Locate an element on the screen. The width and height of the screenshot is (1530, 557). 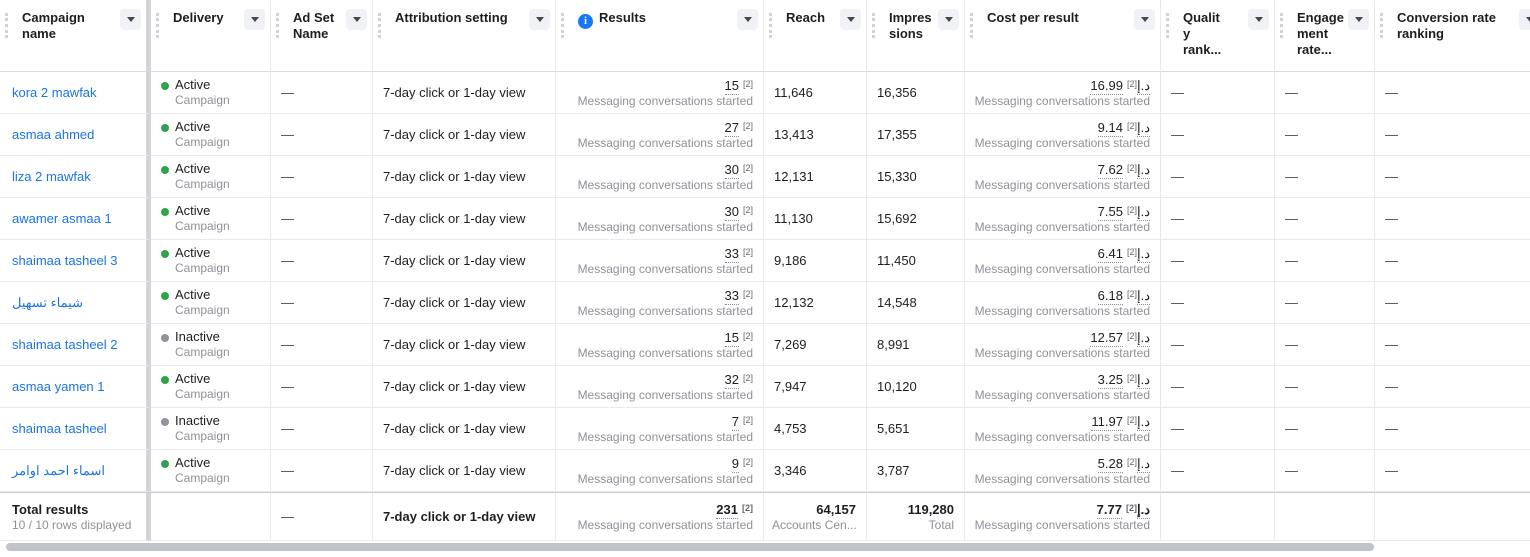
column-sort-button-campaign is located at coordinates (130, 19).